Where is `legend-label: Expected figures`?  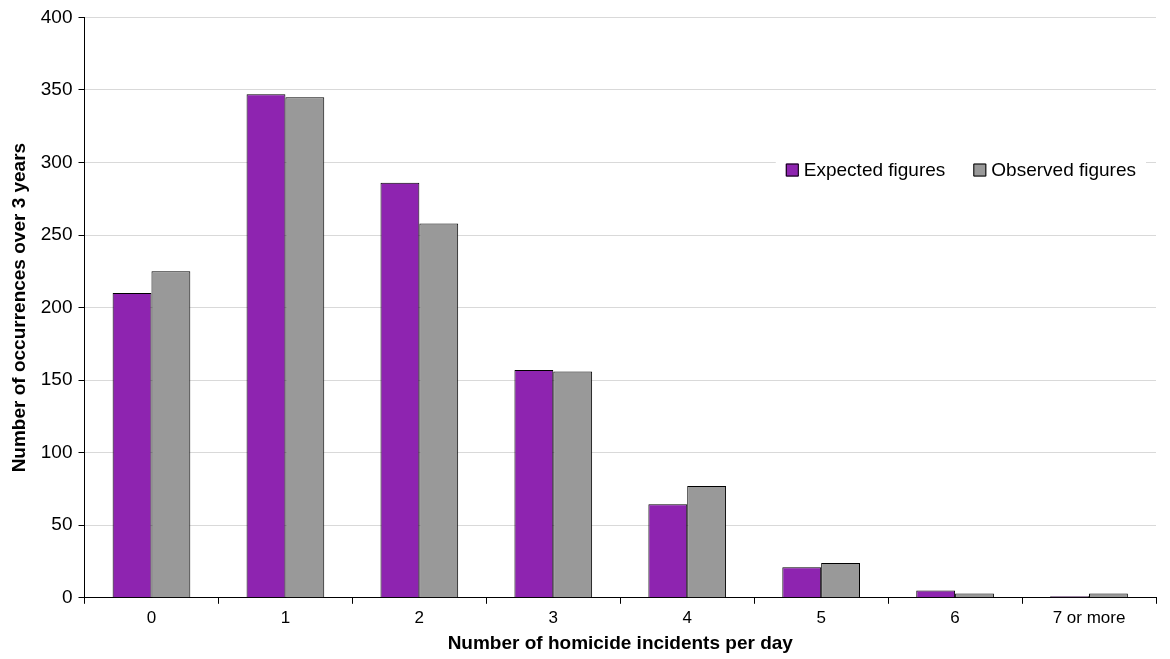
legend-label: Expected figures is located at coordinates (874, 170).